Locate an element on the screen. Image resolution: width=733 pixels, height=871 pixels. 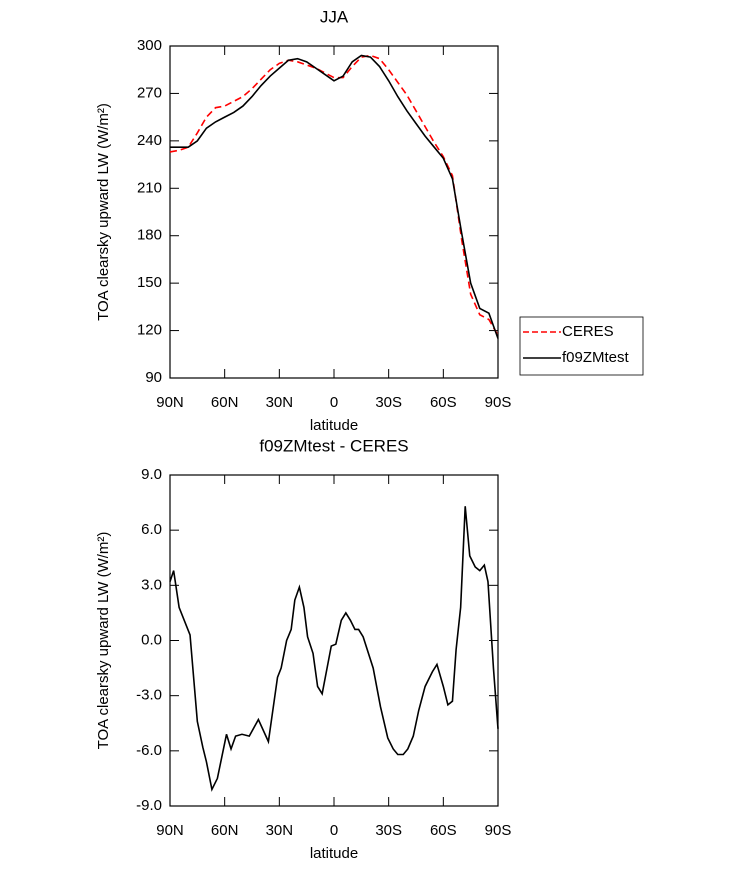
legend-label: f09ZMtest is located at coordinates (596, 357).